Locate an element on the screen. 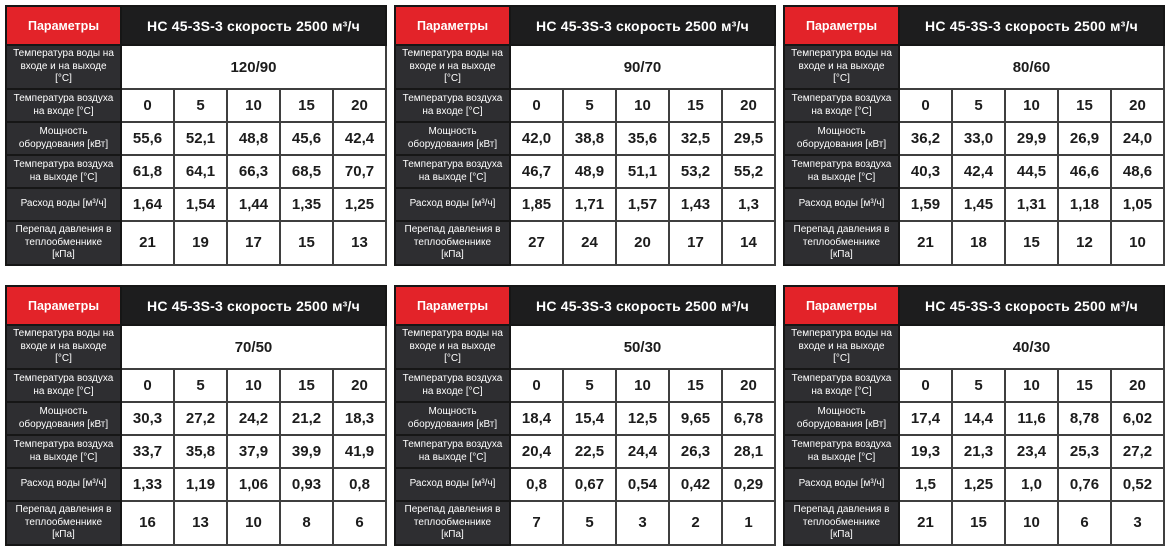 The height and width of the screenshot is (546, 1169). air-out-value: 48,9 is located at coordinates (589, 171).